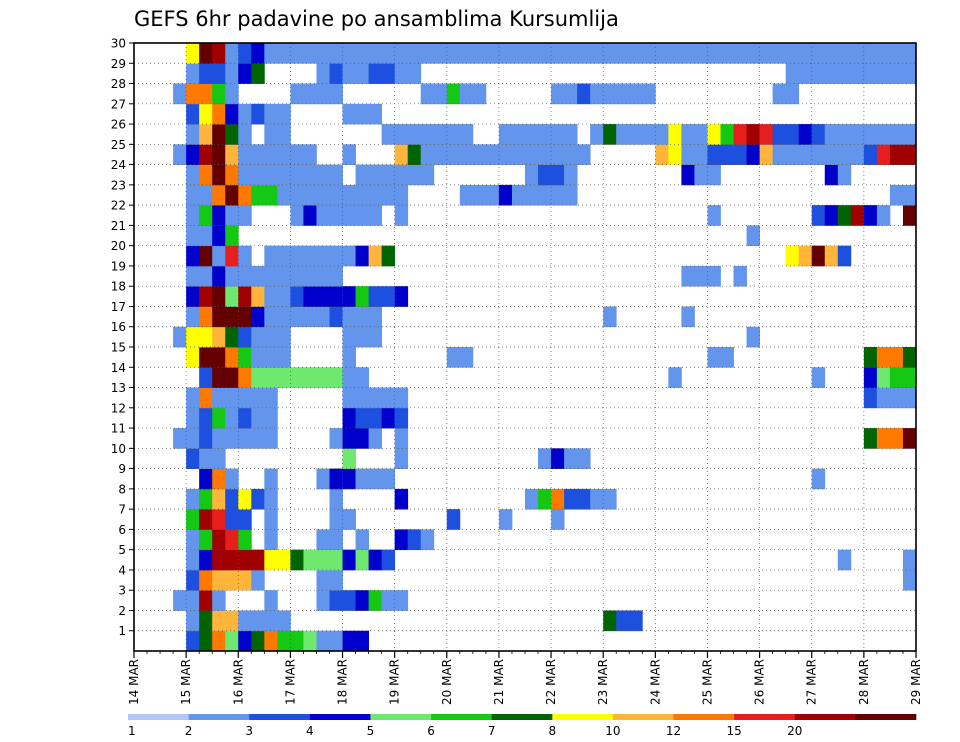  What do you see at coordinates (219, 717) in the screenshot?
I see `colorbar-swatch` at bounding box center [219, 717].